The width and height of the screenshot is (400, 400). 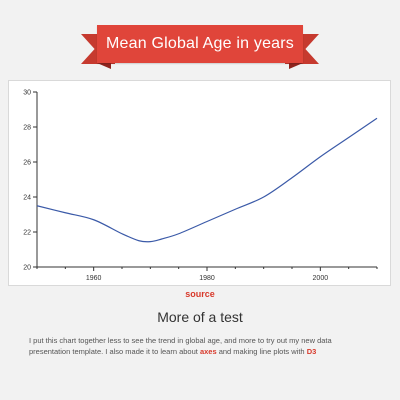 I want to click on y-tick-label: 30, so click(x=27, y=93).